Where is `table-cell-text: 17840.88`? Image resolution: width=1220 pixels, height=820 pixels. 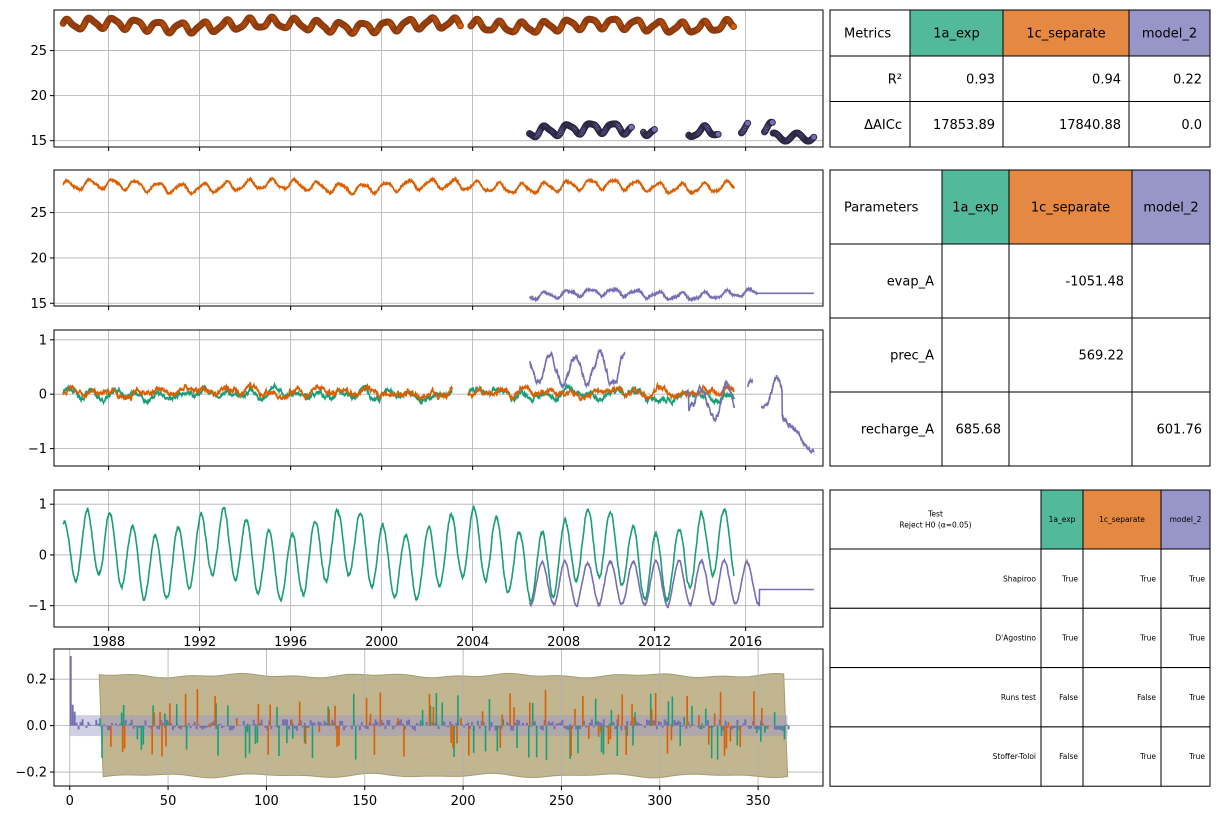 table-cell-text: 17840.88 is located at coordinates (1090, 125).